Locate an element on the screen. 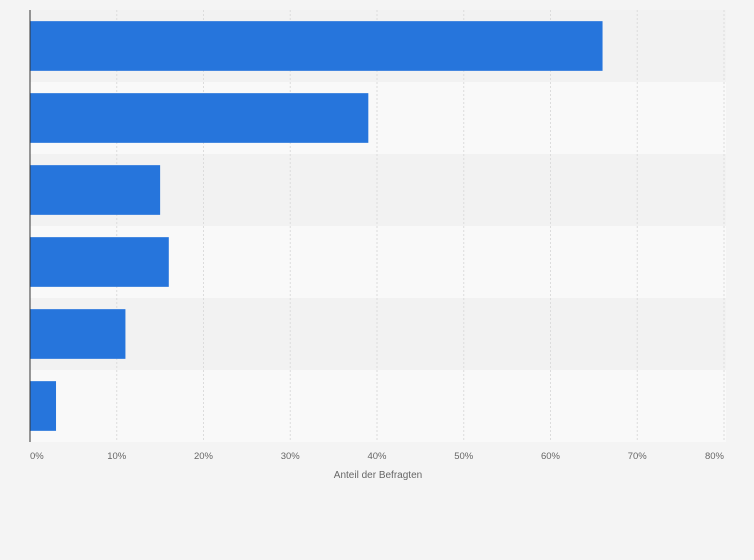  x-tick-label: 70% is located at coordinates (638, 456).